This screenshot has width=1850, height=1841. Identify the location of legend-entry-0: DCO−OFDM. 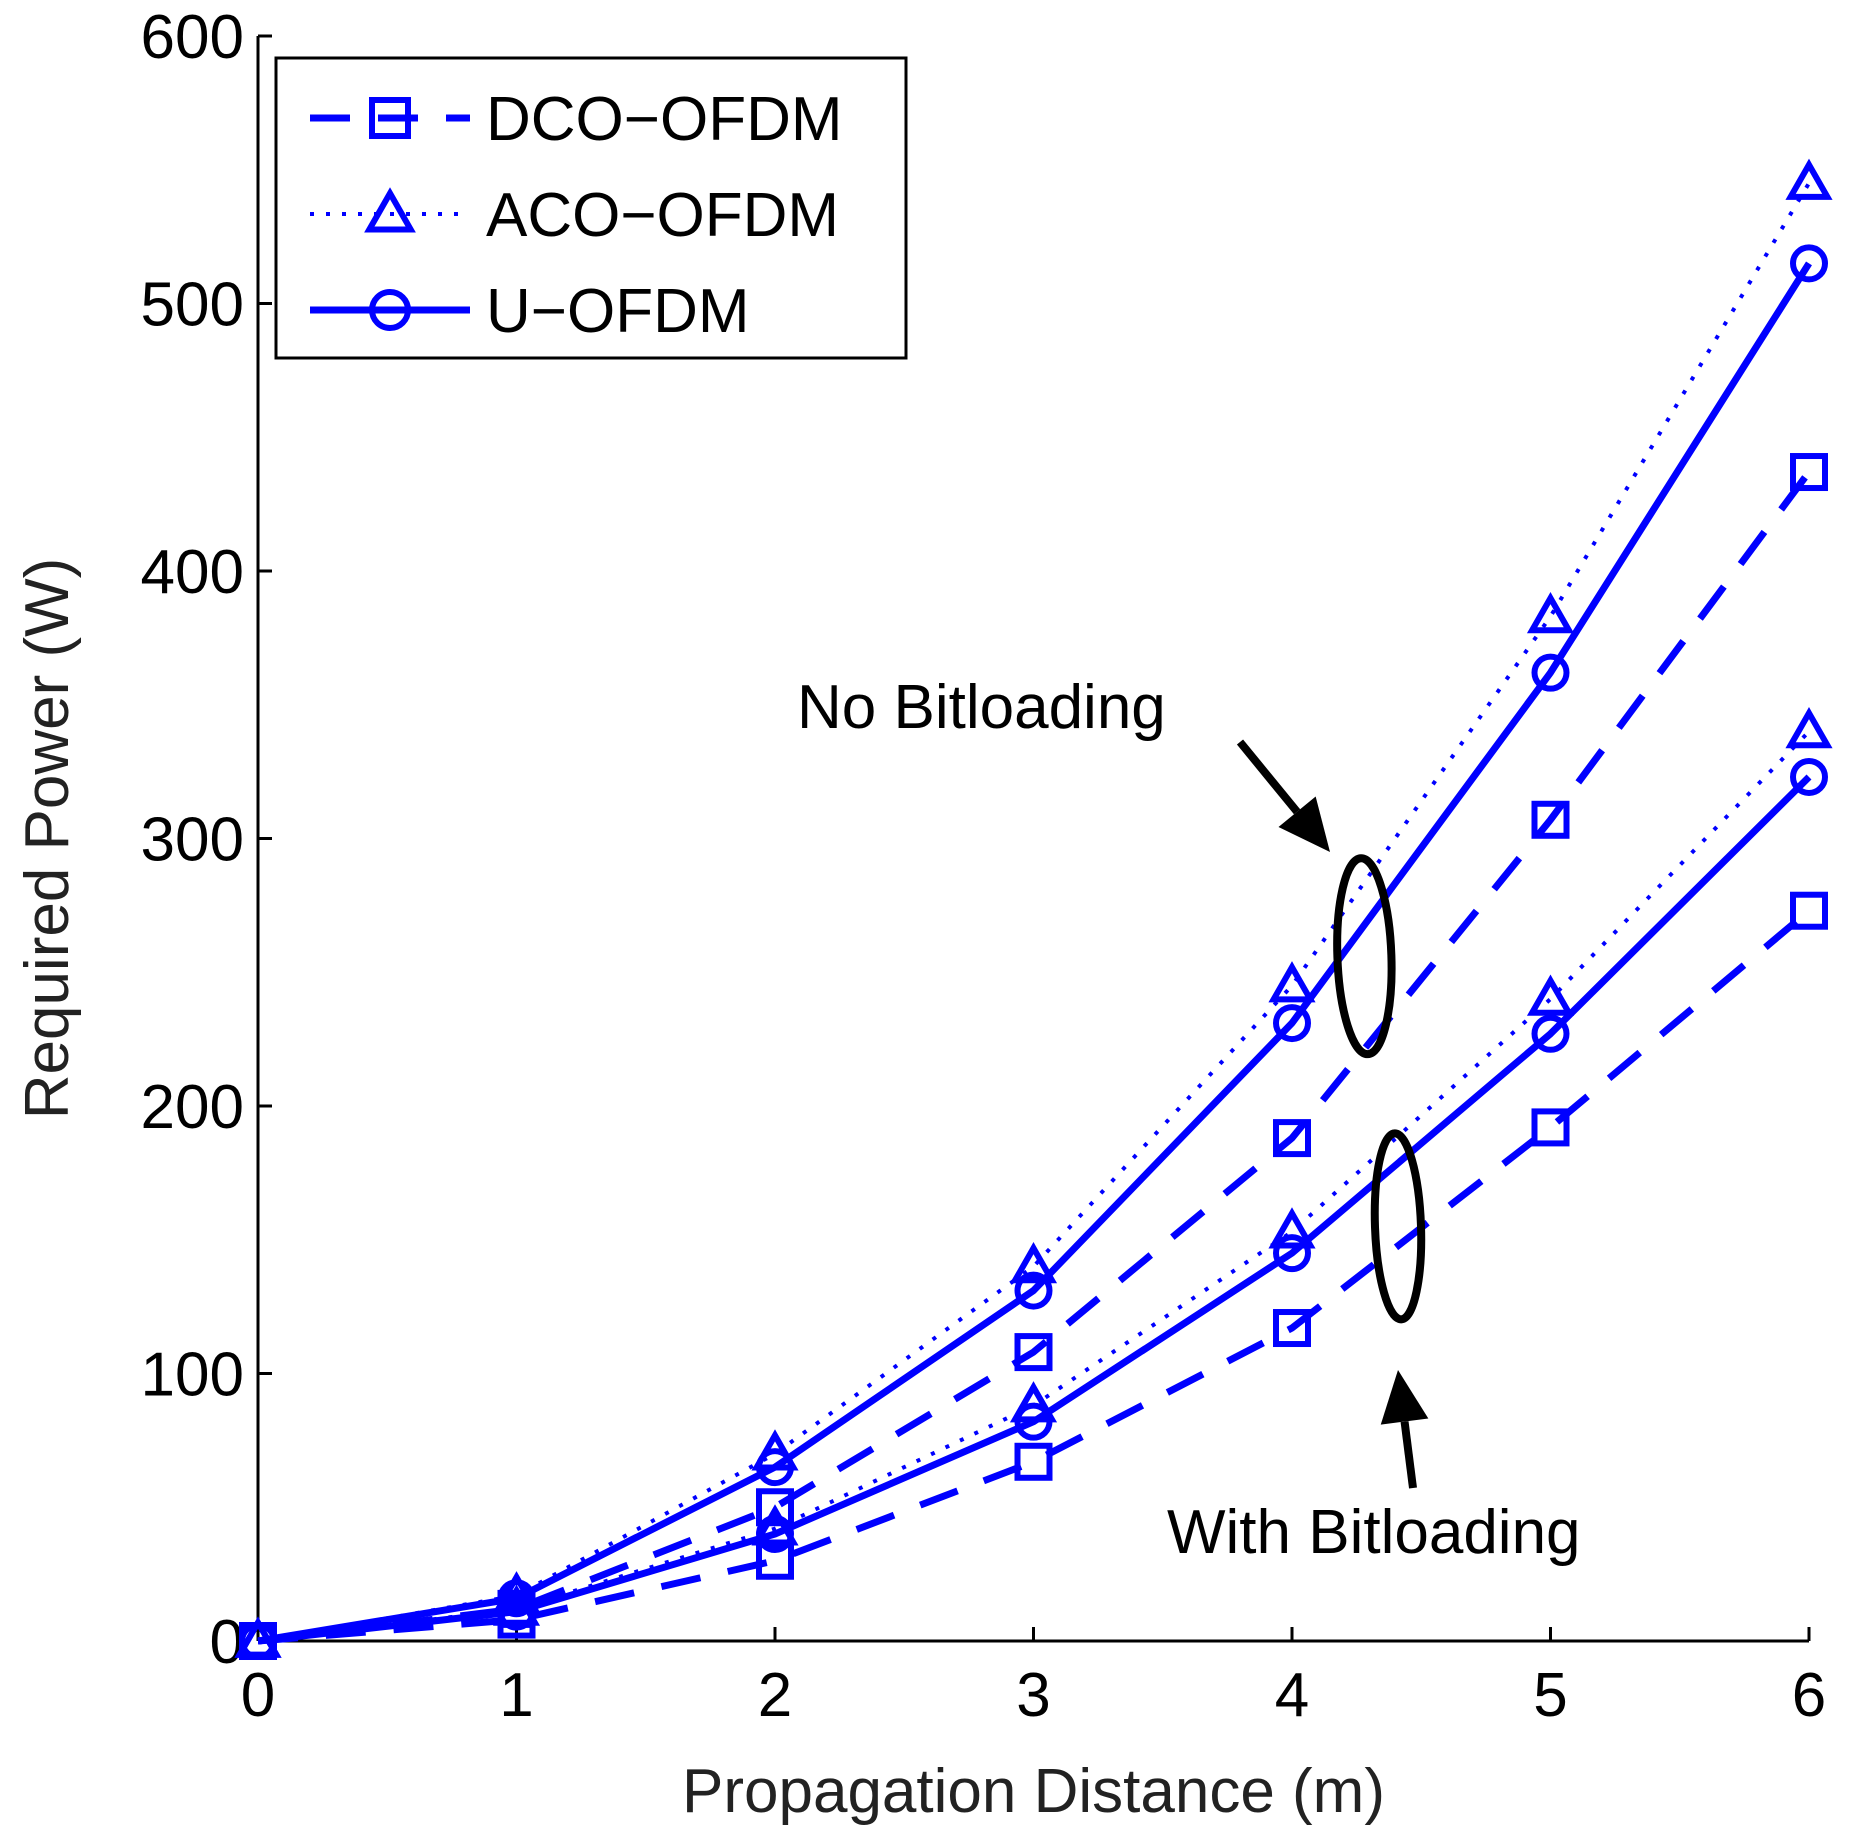
(576, 119).